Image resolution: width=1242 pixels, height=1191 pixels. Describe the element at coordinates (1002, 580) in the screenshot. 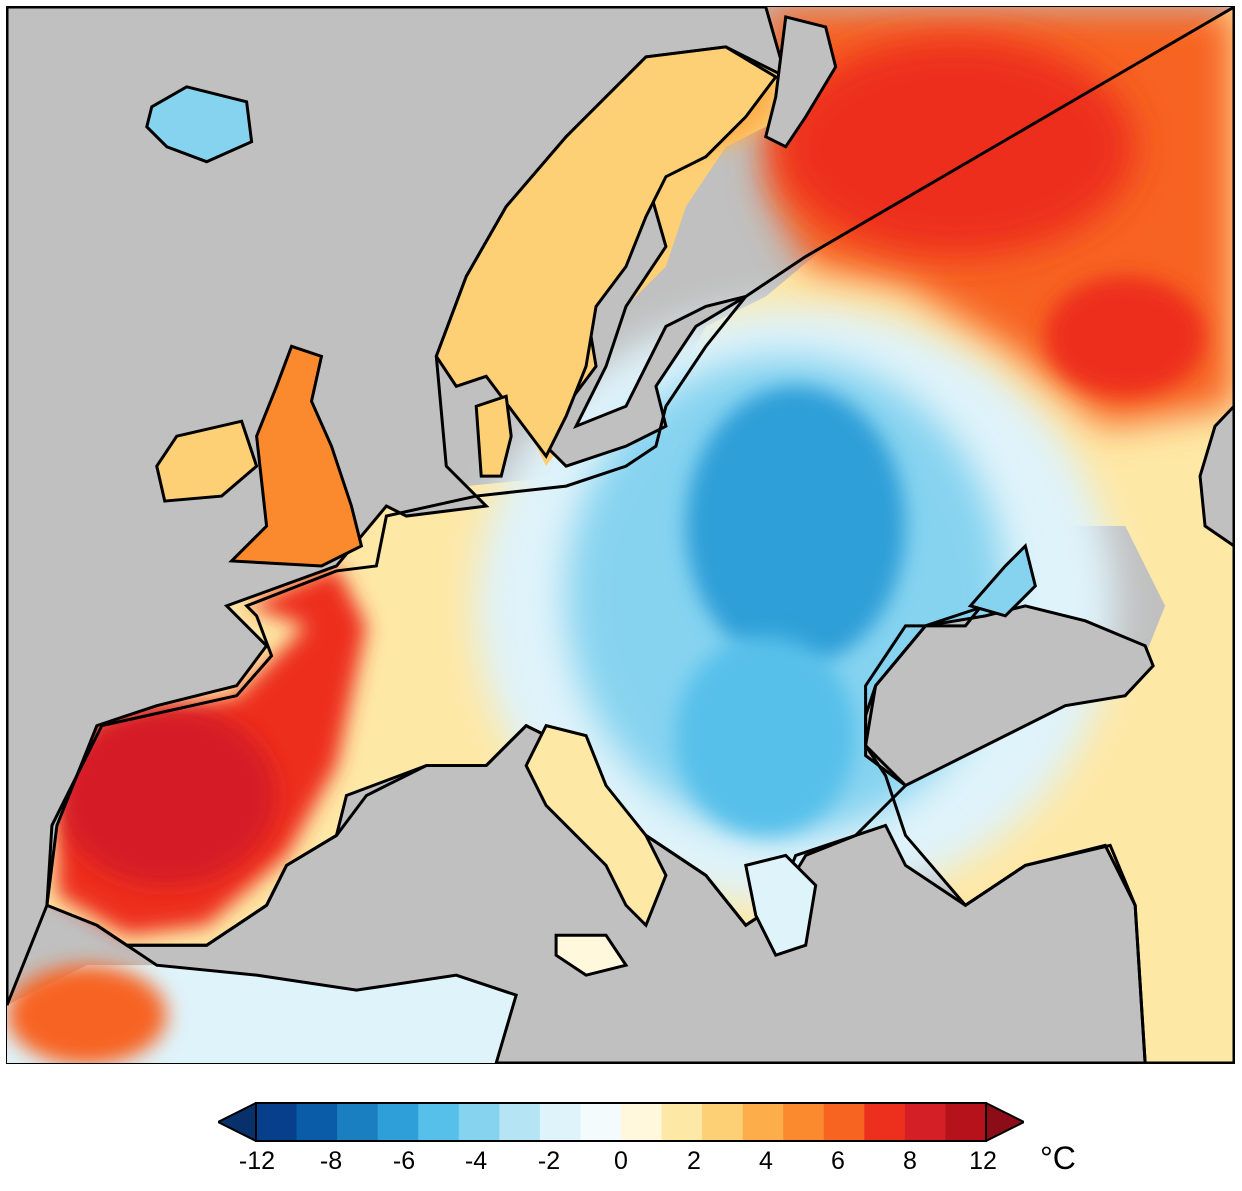

I see `crimea` at that location.